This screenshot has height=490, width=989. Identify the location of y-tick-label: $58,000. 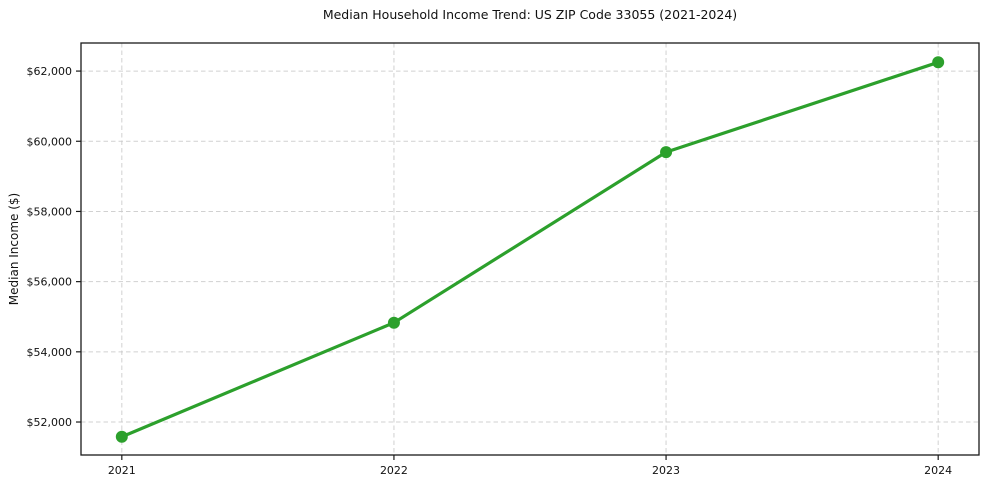
(50, 211).